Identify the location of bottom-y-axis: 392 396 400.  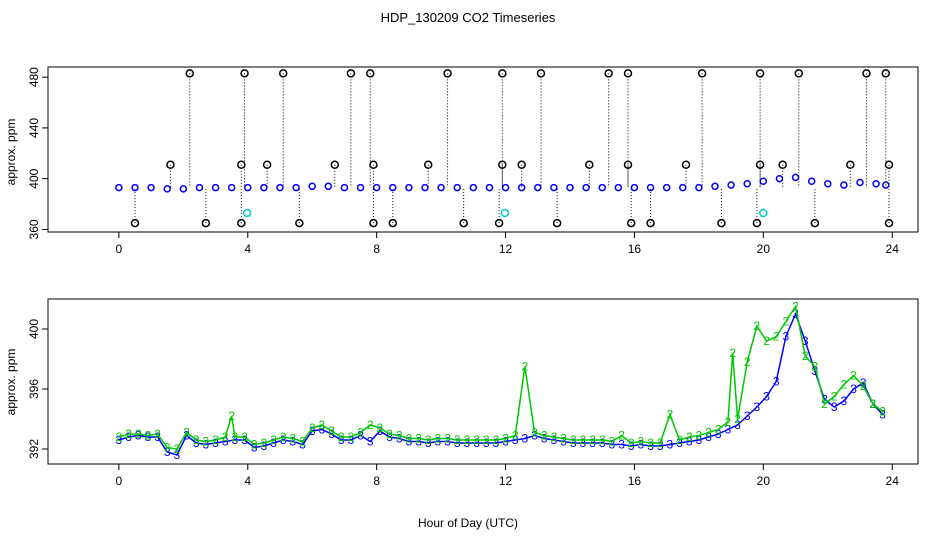
(37, 389).